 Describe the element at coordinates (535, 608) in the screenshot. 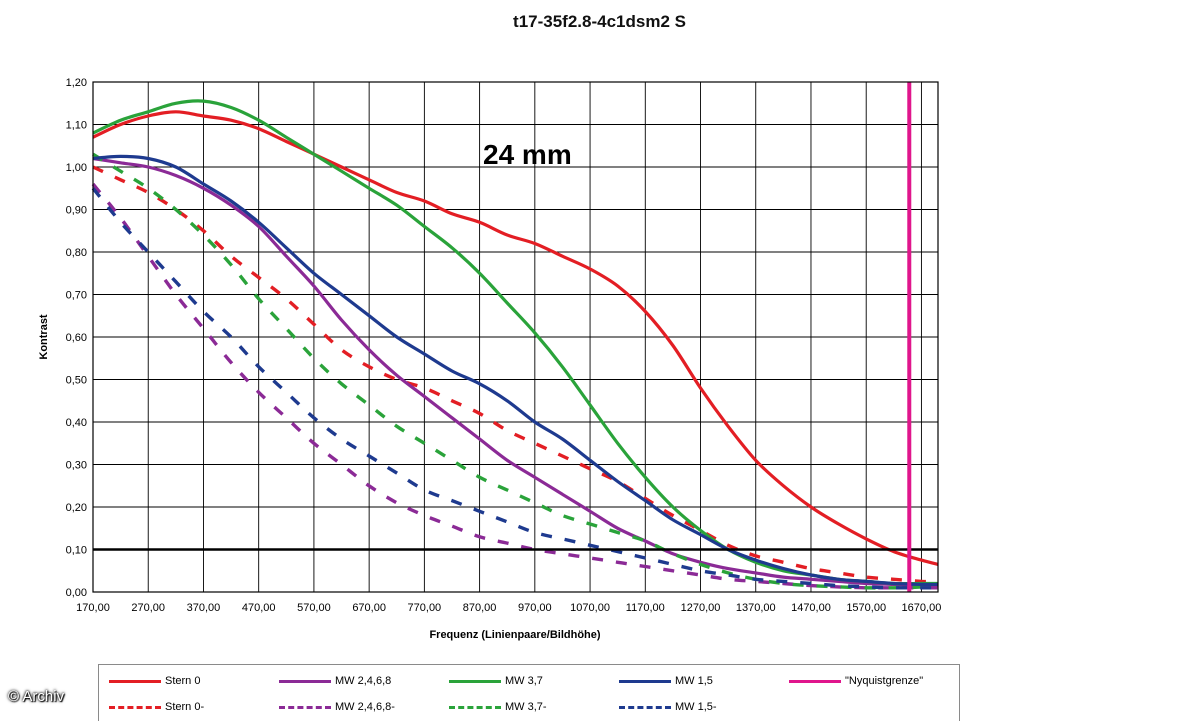

I see `x-tick-label: 970,00` at that location.